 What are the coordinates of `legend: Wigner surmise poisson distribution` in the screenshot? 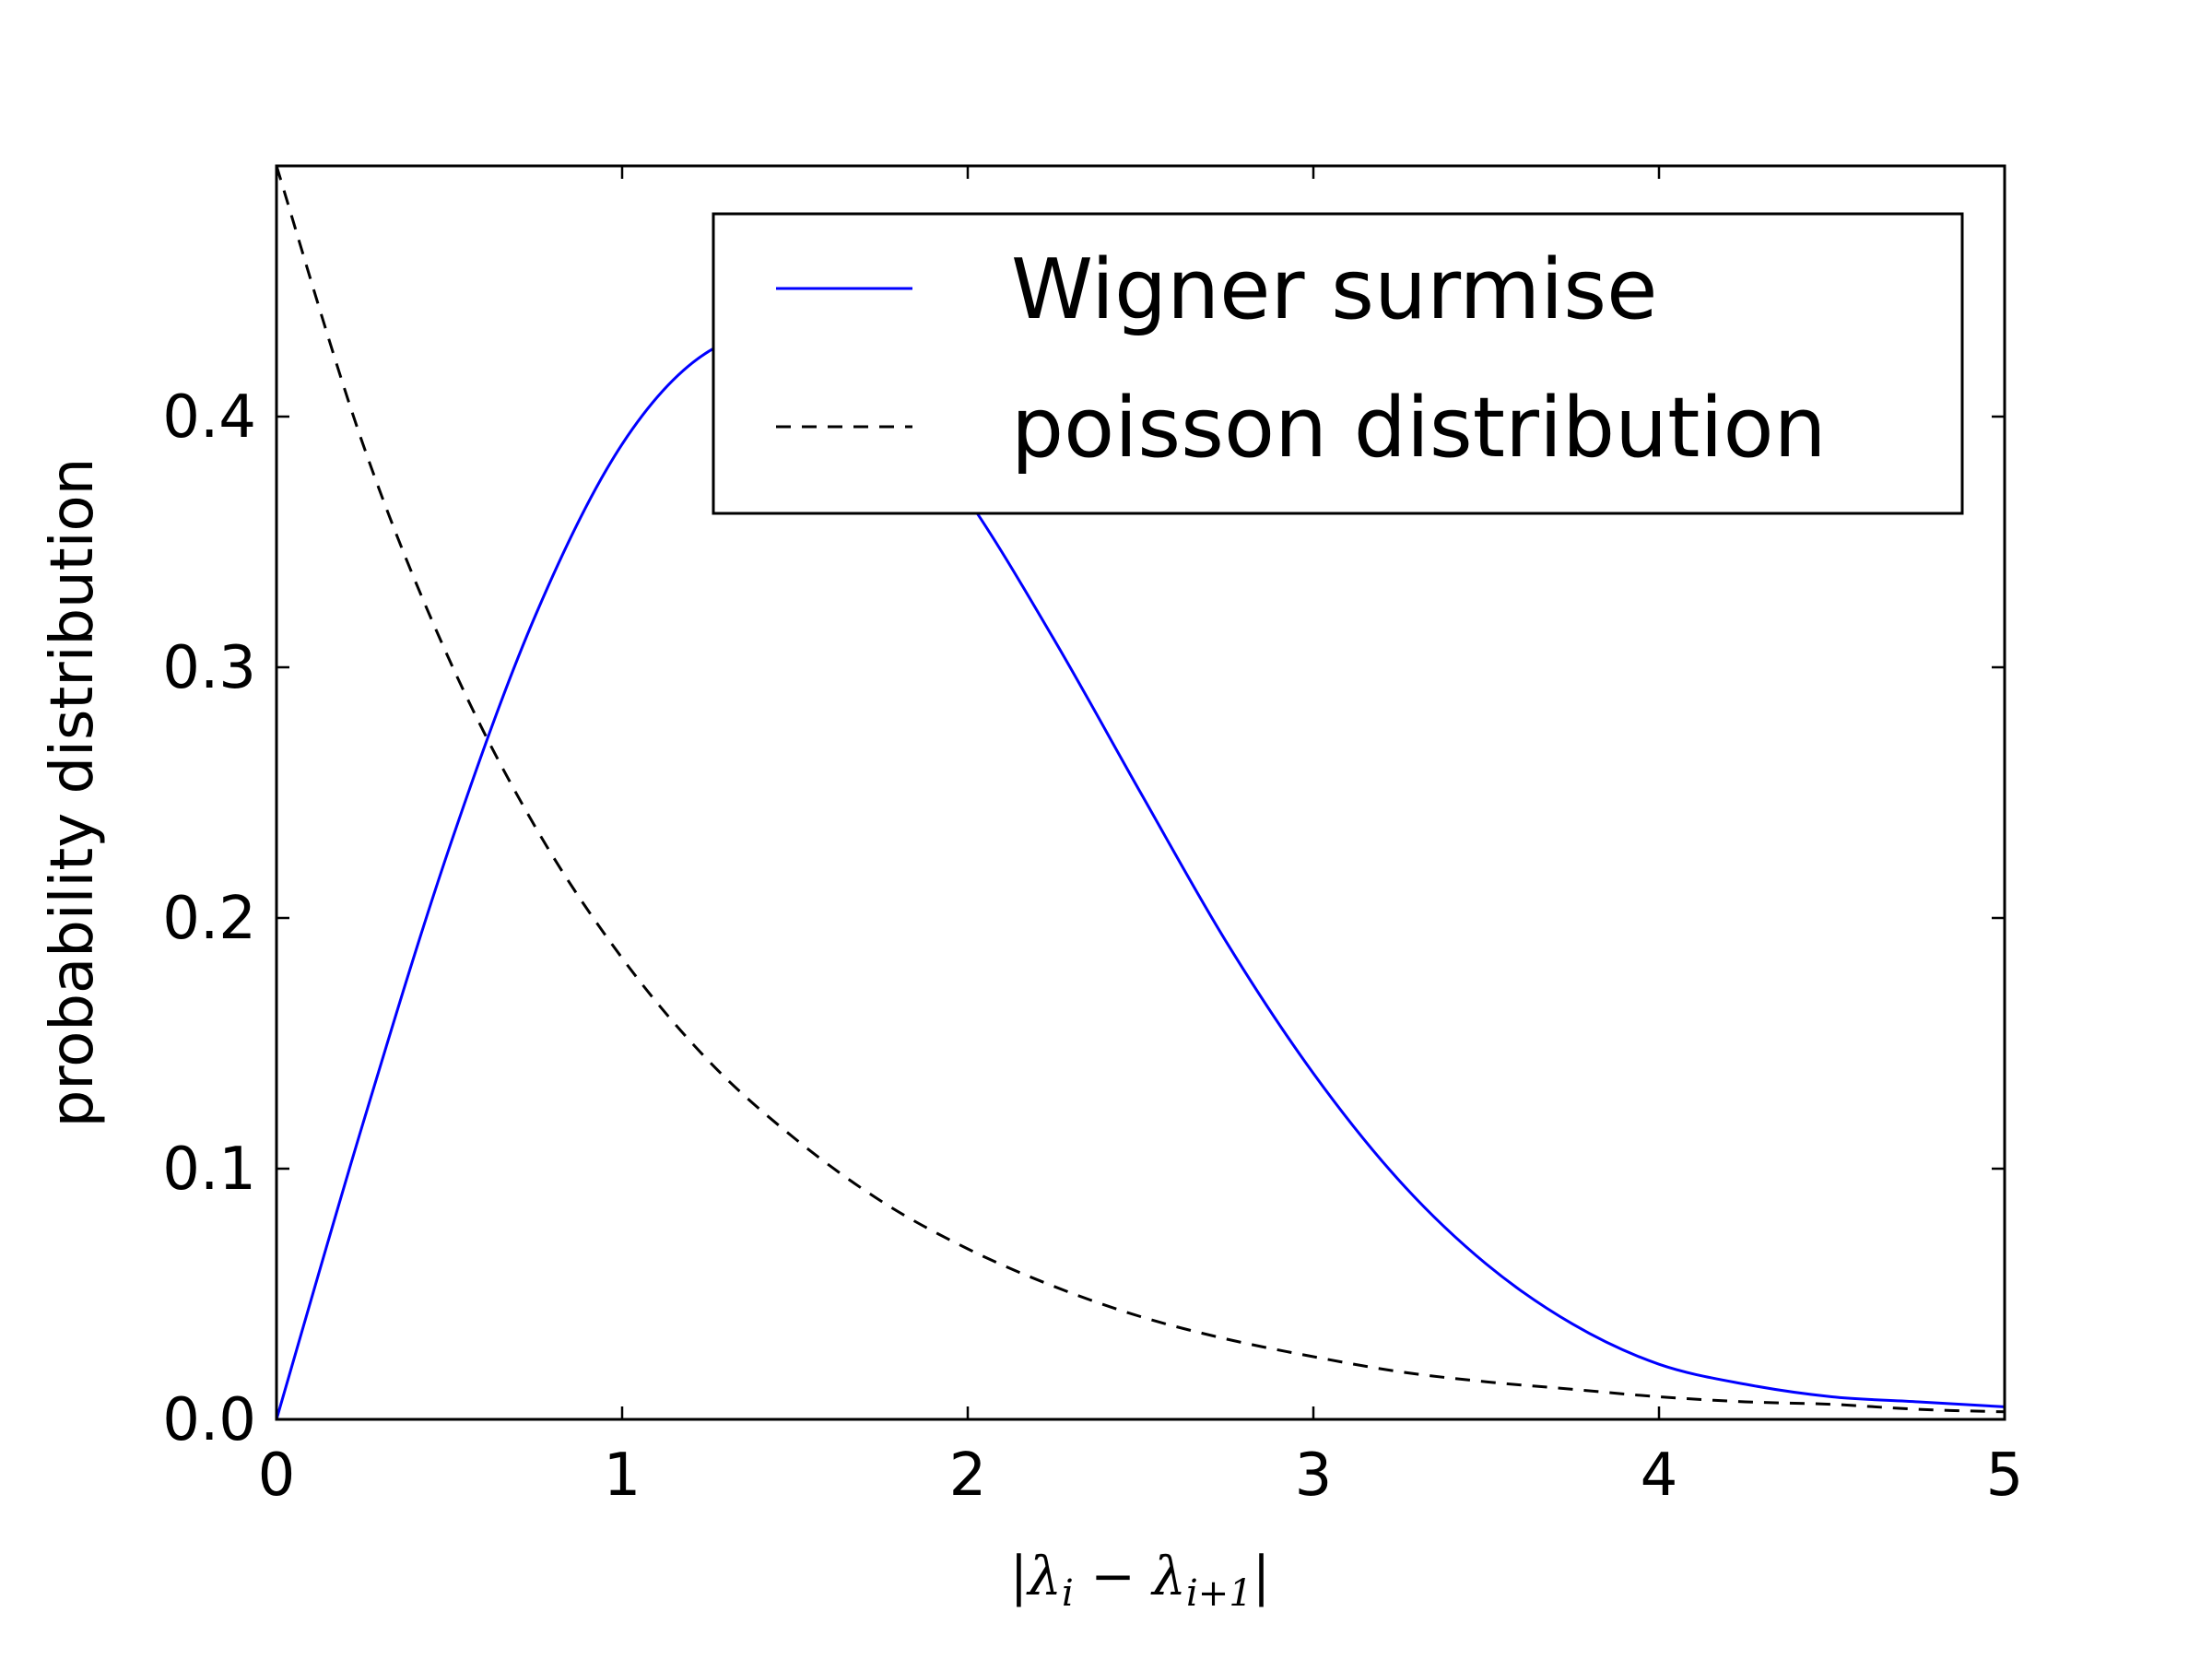 It's located at (1338, 363).